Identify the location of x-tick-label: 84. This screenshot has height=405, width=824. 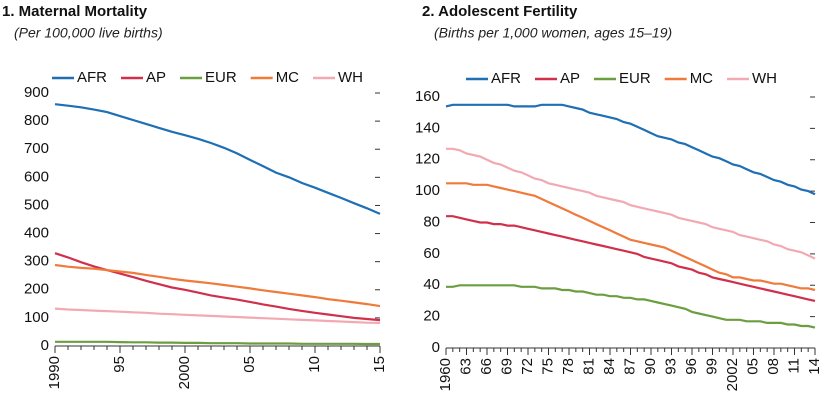
(609, 366).